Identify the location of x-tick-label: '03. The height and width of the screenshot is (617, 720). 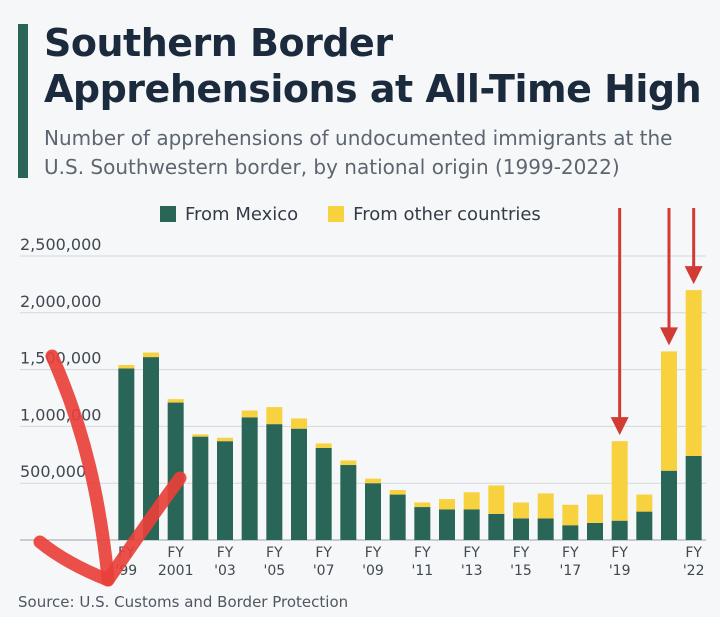
(225, 571).